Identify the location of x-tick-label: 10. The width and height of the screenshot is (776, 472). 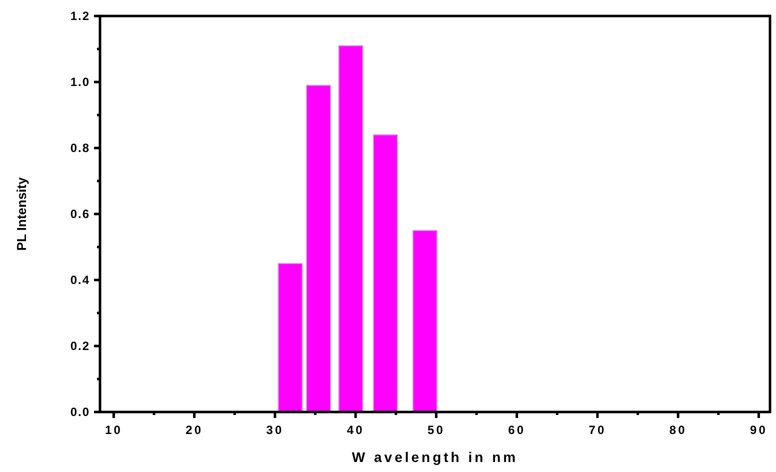
(113, 430).